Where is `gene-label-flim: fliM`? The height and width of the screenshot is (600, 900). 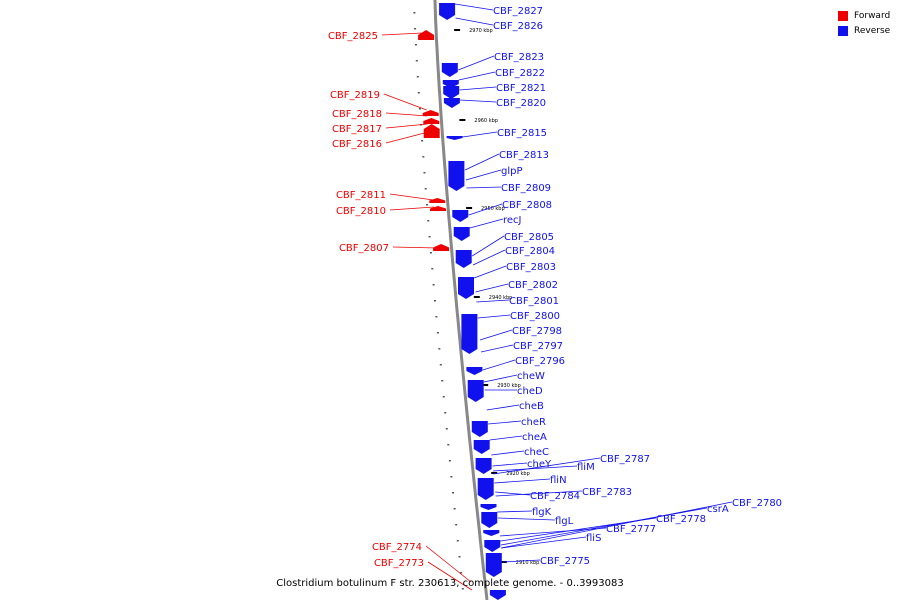
gene-label-flim: fliM is located at coordinates (586, 467).